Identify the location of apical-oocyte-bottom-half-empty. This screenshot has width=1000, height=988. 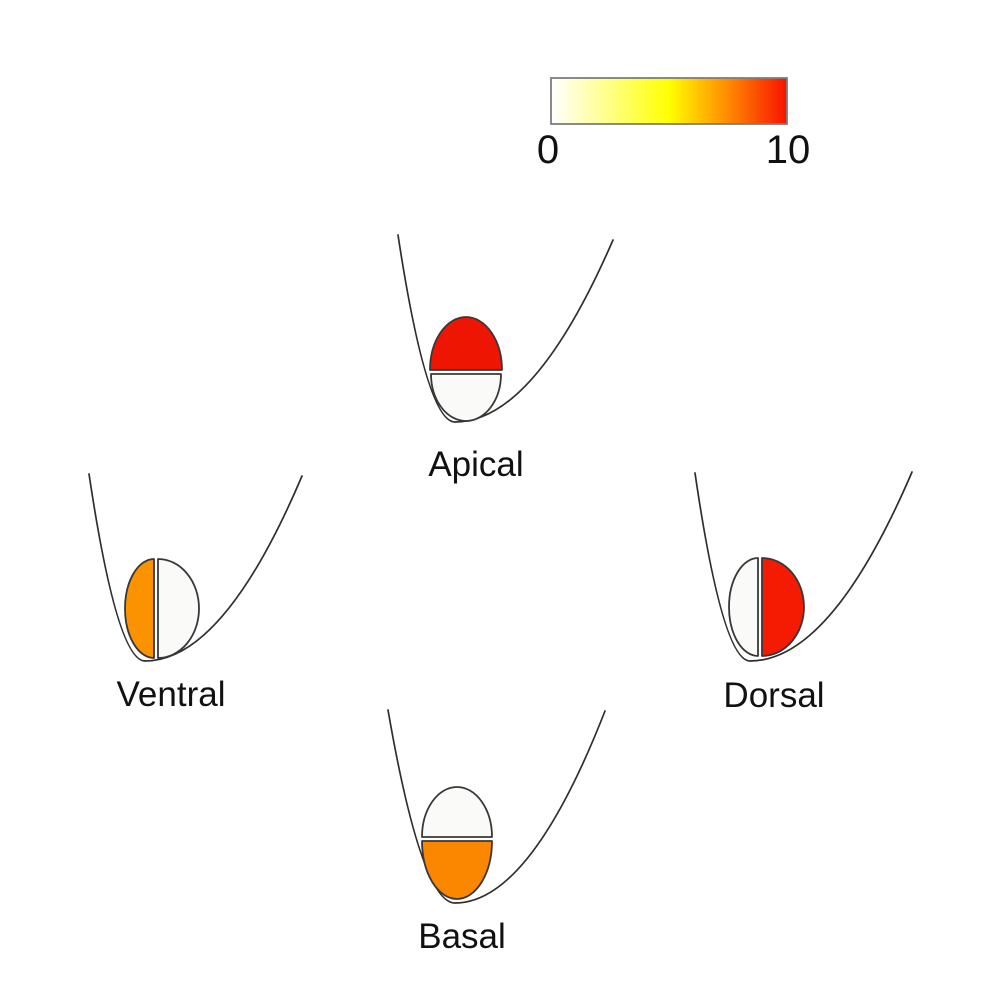
(466, 397).